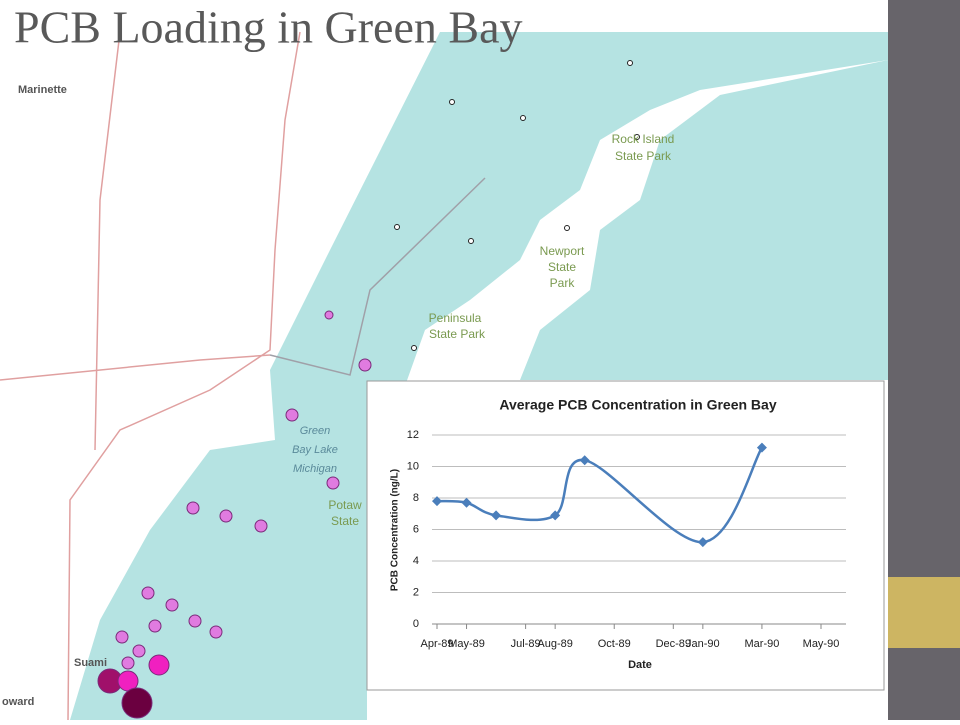 This screenshot has width=960, height=725. Describe the element at coordinates (554, 644) in the screenshot. I see `x-tick-label: Aug-89` at that location.